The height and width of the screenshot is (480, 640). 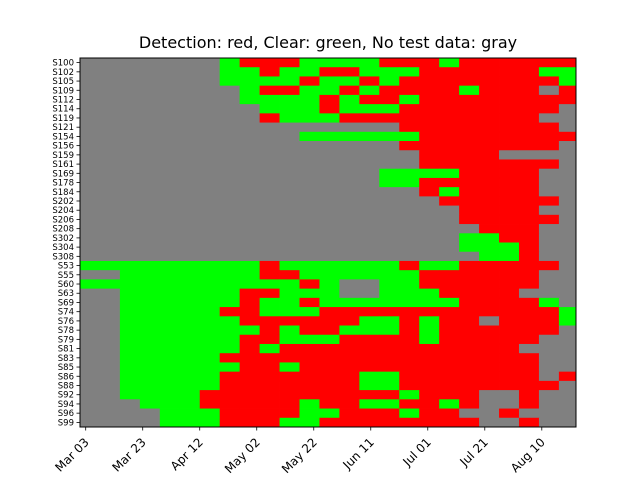 What do you see at coordinates (63, 137) in the screenshot?
I see `y-tick-label: S154` at bounding box center [63, 137].